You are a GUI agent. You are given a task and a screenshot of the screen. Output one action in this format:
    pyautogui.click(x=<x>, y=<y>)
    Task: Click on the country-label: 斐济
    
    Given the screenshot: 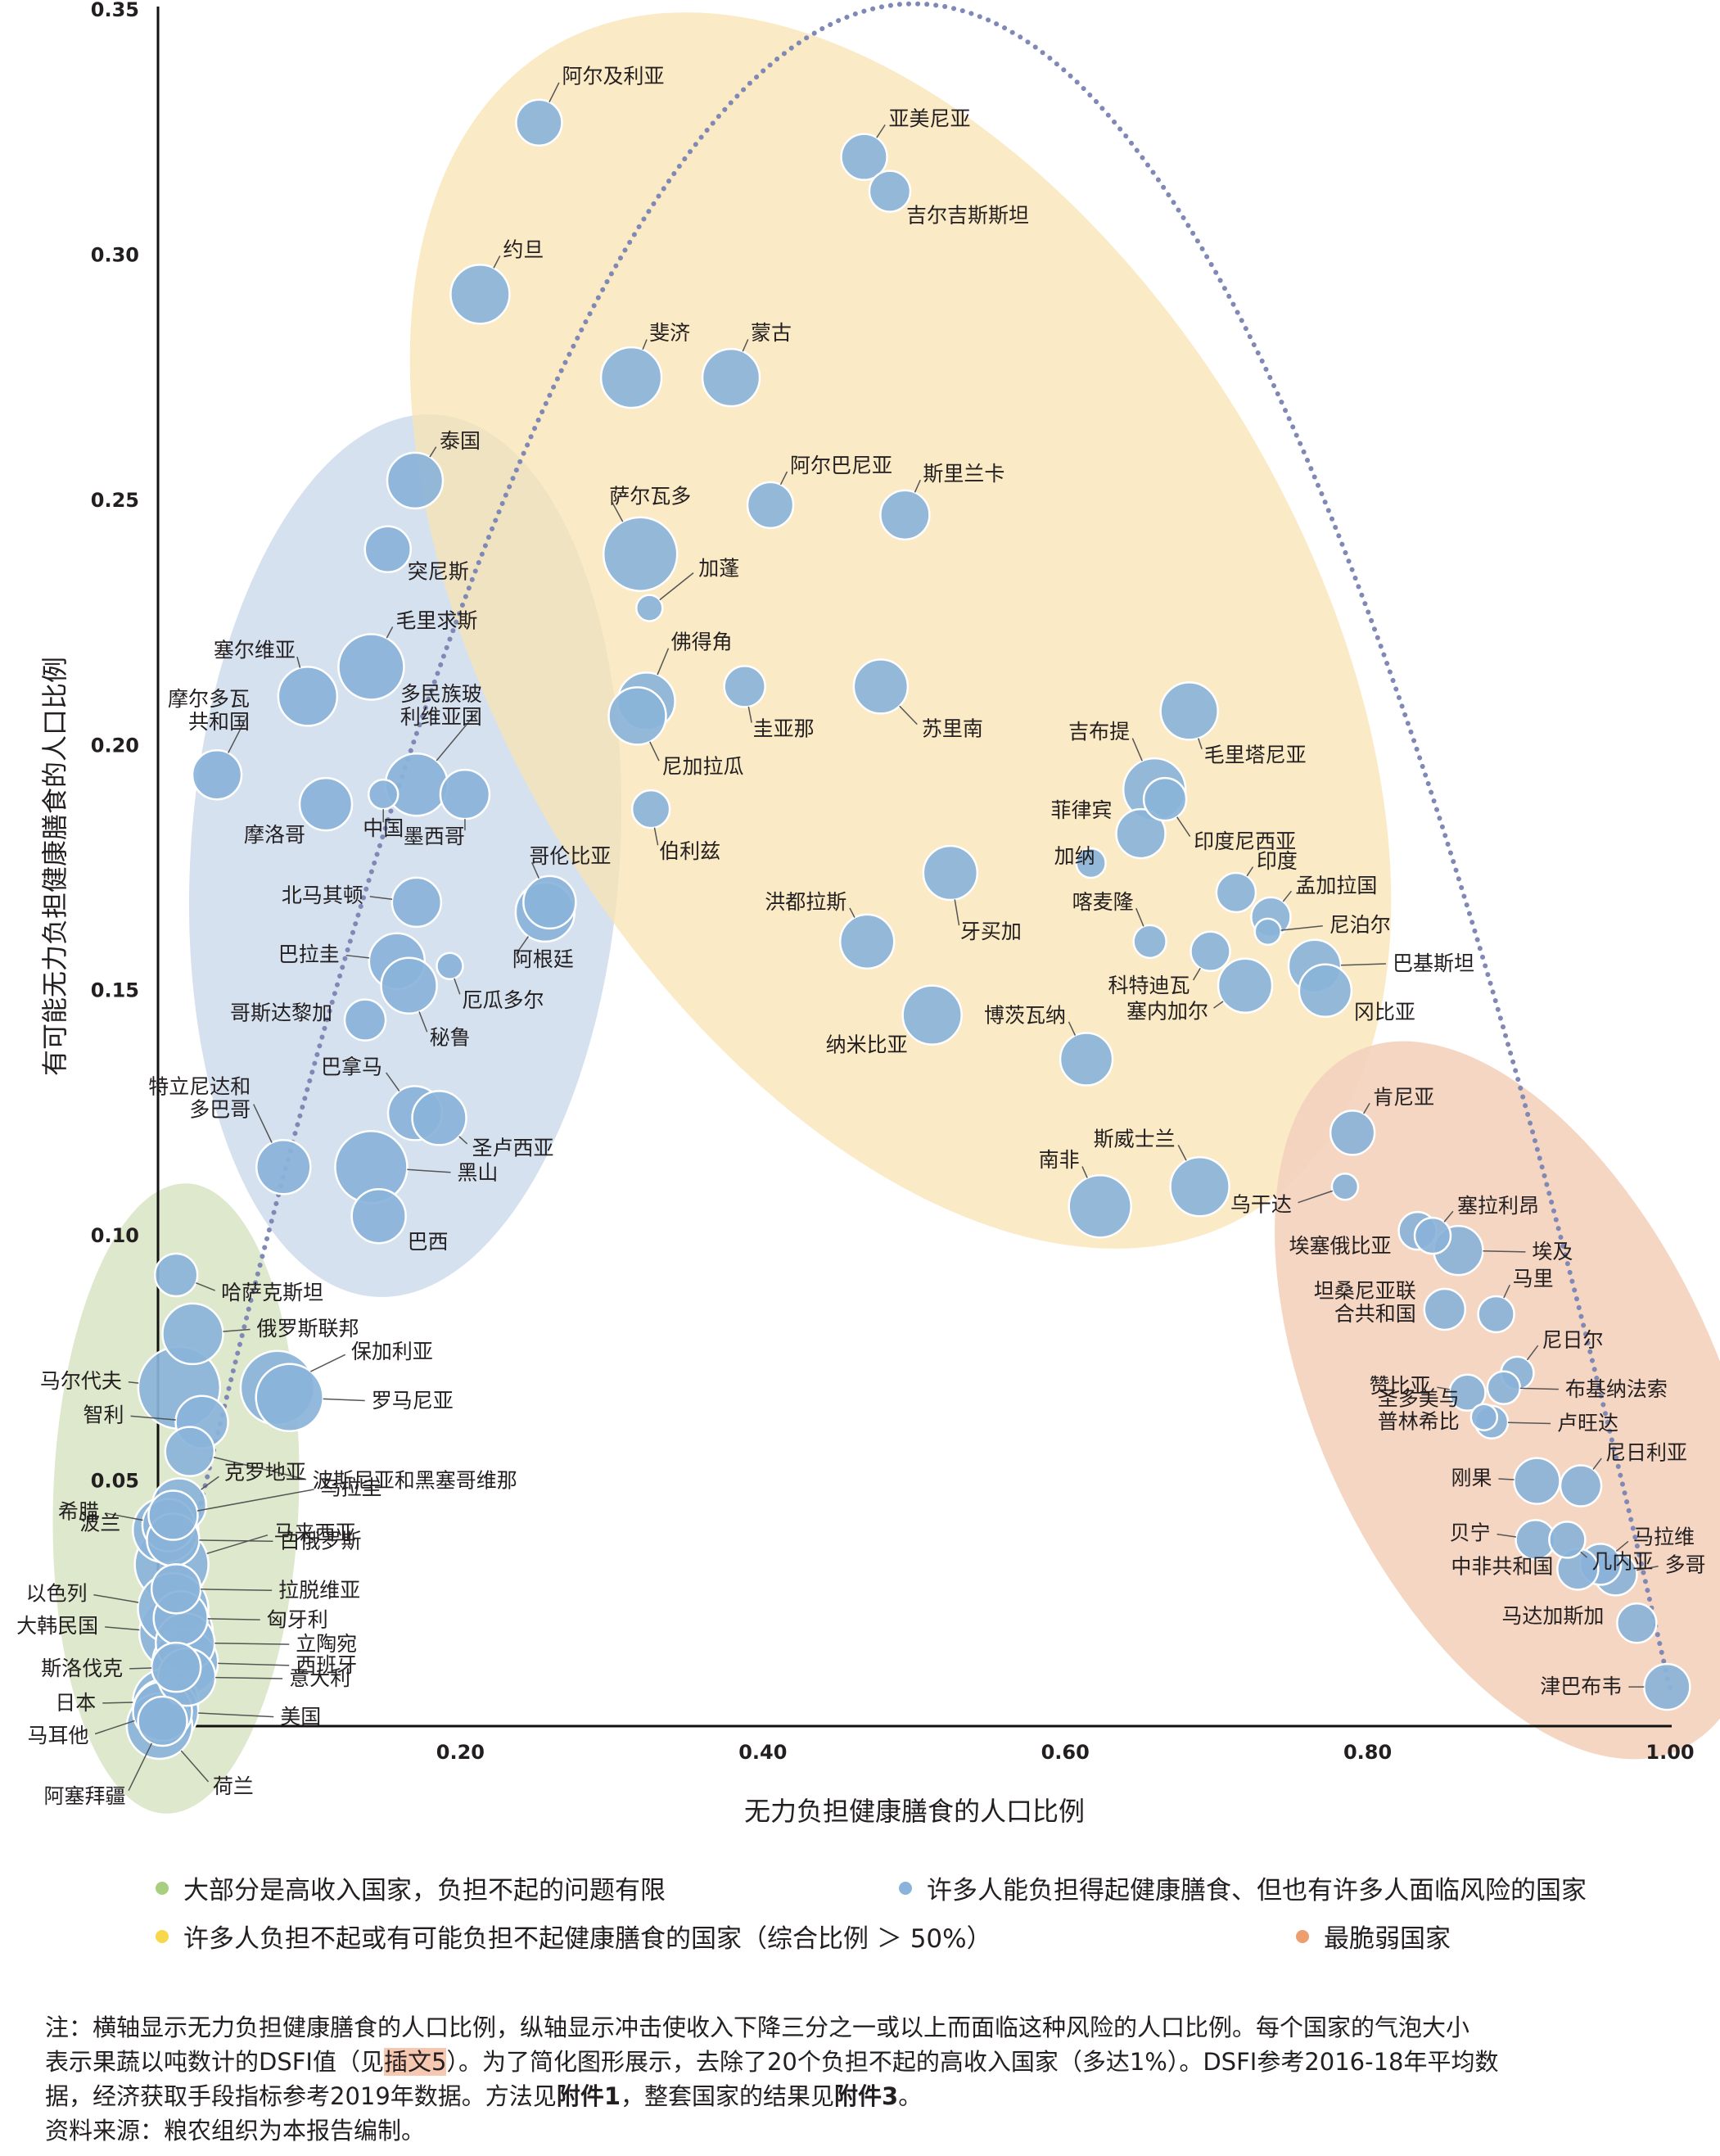 What is the action you would take?
    pyautogui.click(x=669, y=333)
    